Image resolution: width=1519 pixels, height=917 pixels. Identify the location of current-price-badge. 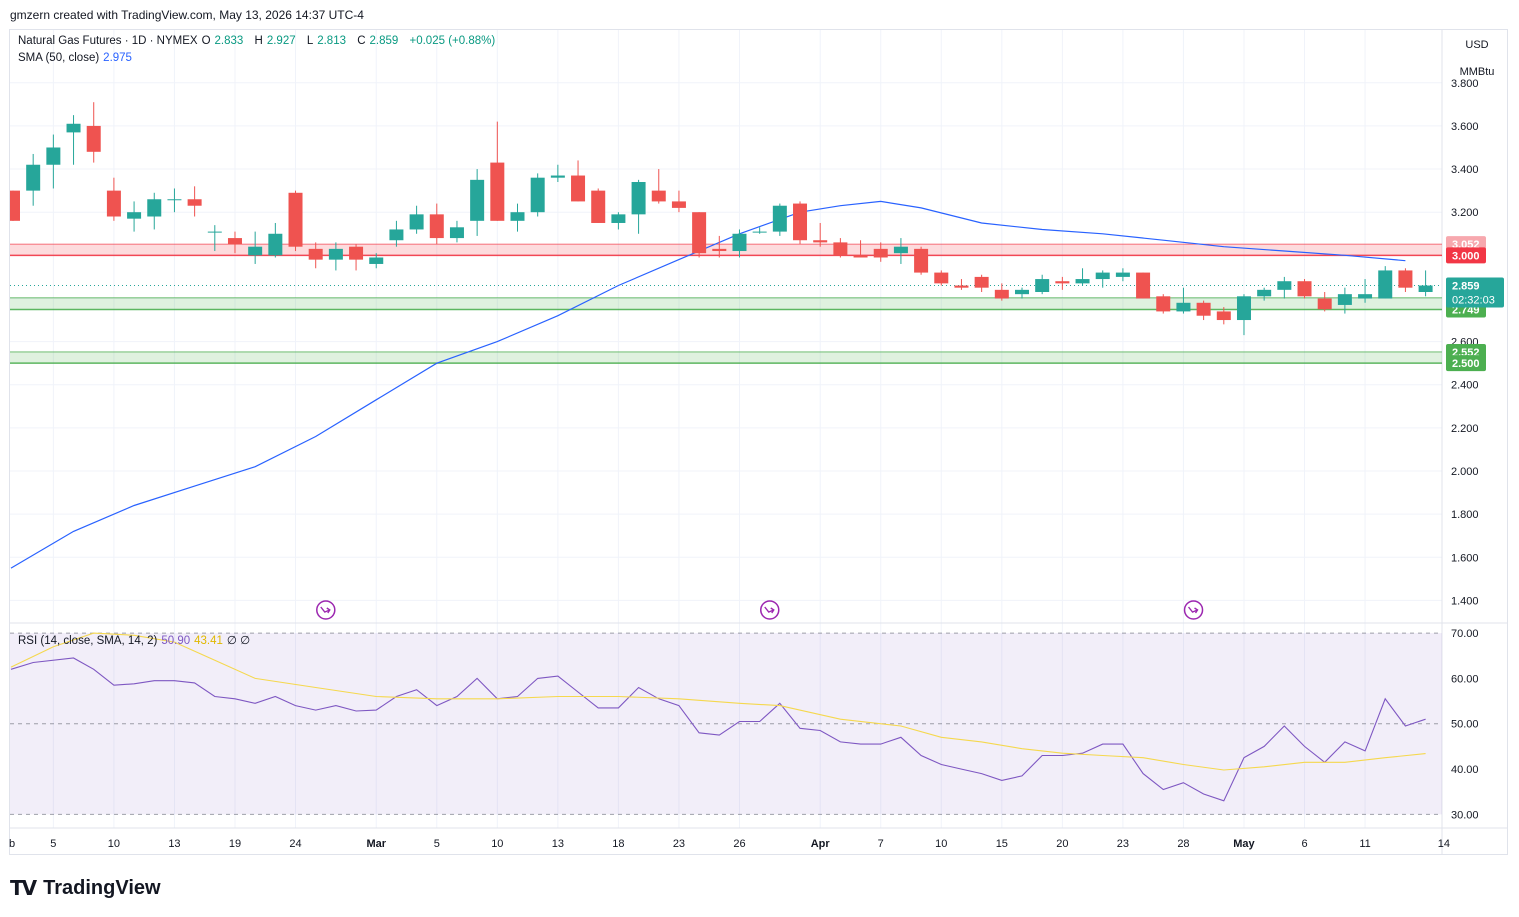
(1475, 292).